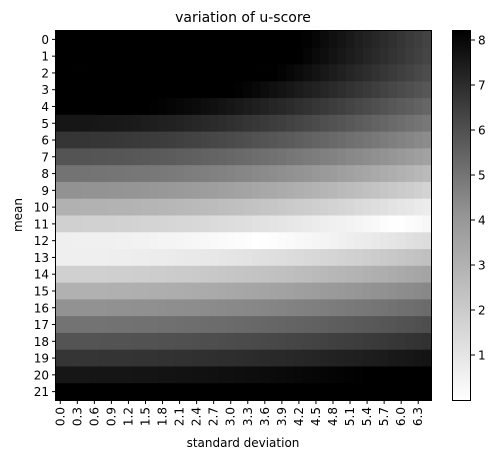 The height and width of the screenshot is (461, 498). Describe the element at coordinates (45, 107) in the screenshot. I see `y-tick-label: 4` at that location.